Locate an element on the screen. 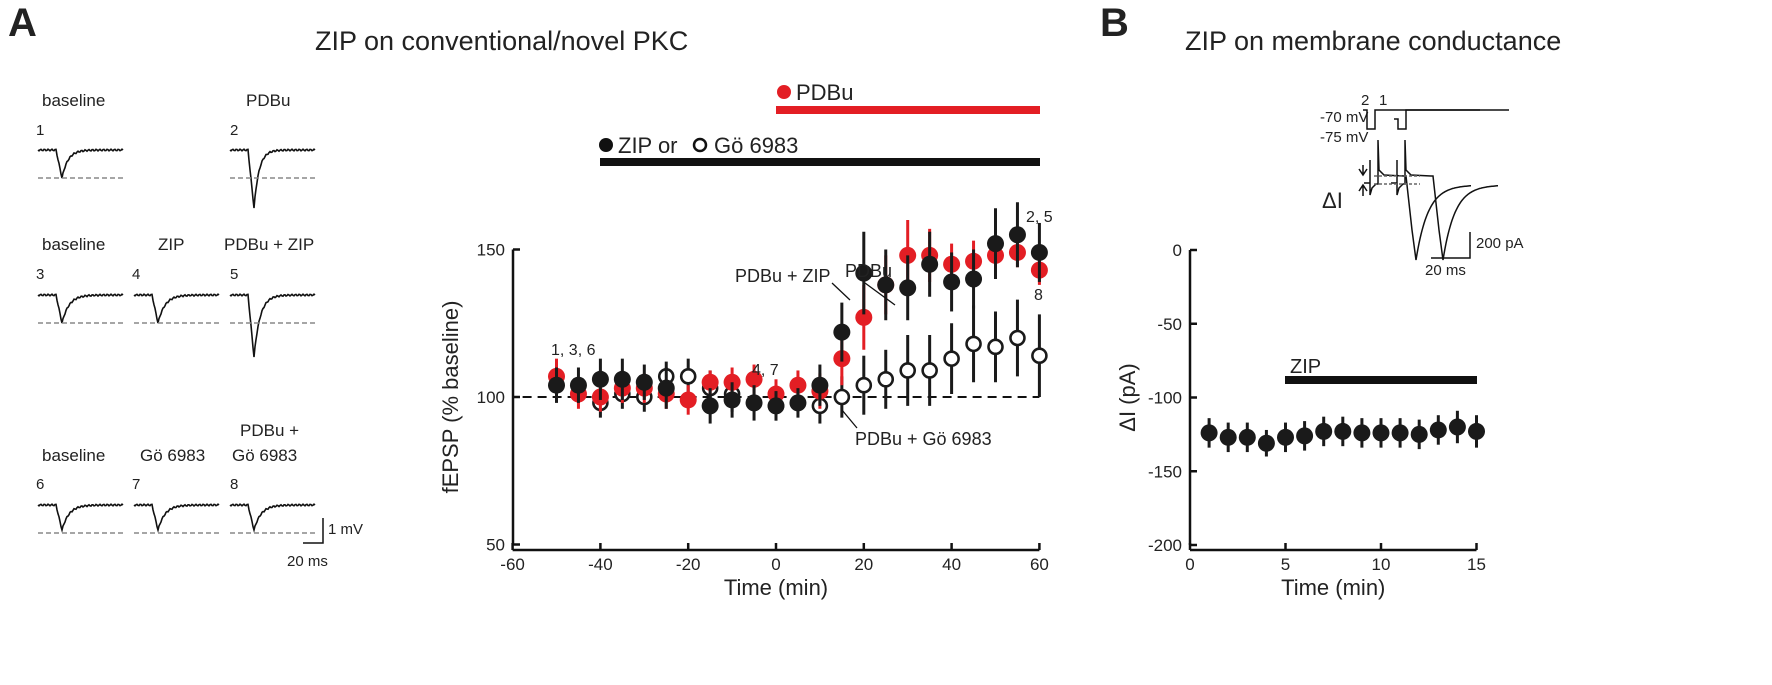  annot-8: 8 is located at coordinates (1038, 295).